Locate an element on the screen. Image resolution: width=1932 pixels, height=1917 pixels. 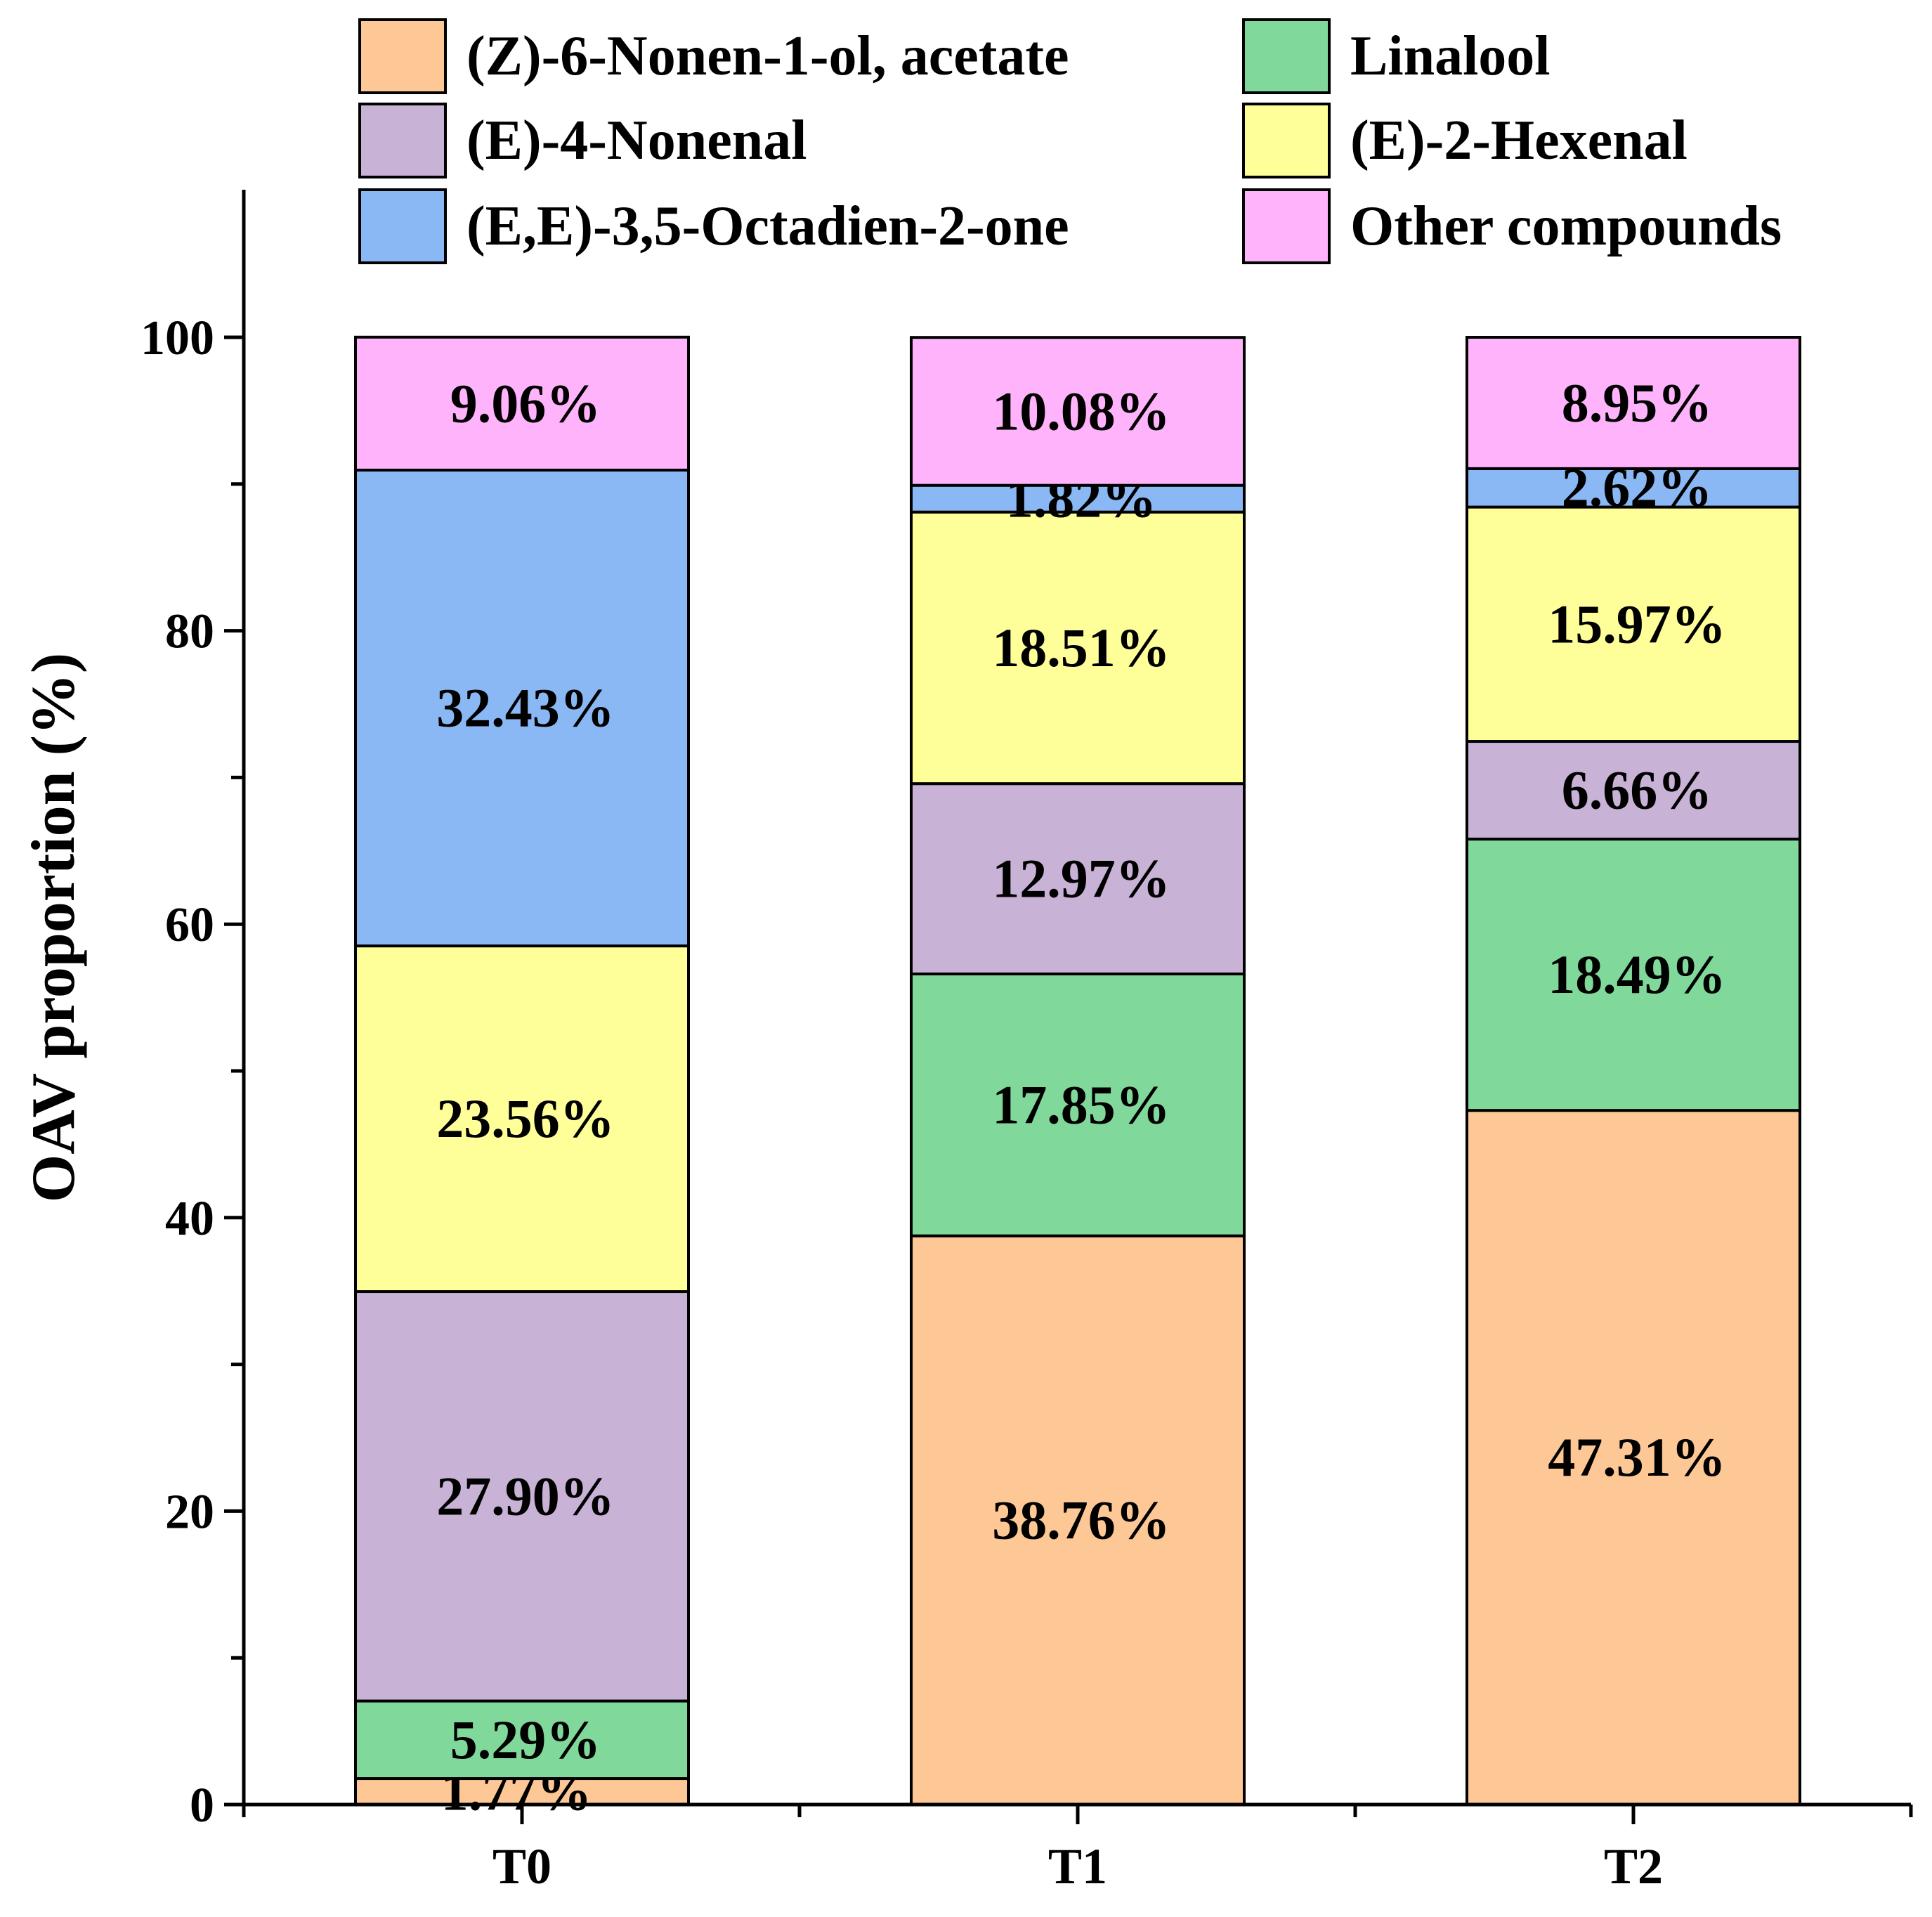
y-axis-label: OAV proportion (%) is located at coordinates (54, 927).